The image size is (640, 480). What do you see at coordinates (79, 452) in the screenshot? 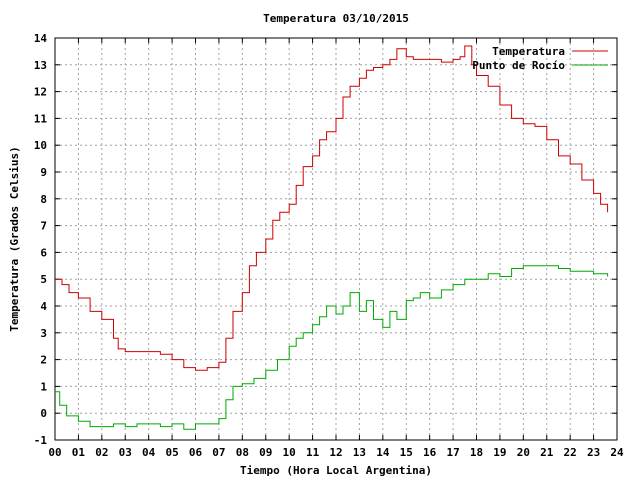
I see `x-tick-label: 01` at bounding box center [79, 452].